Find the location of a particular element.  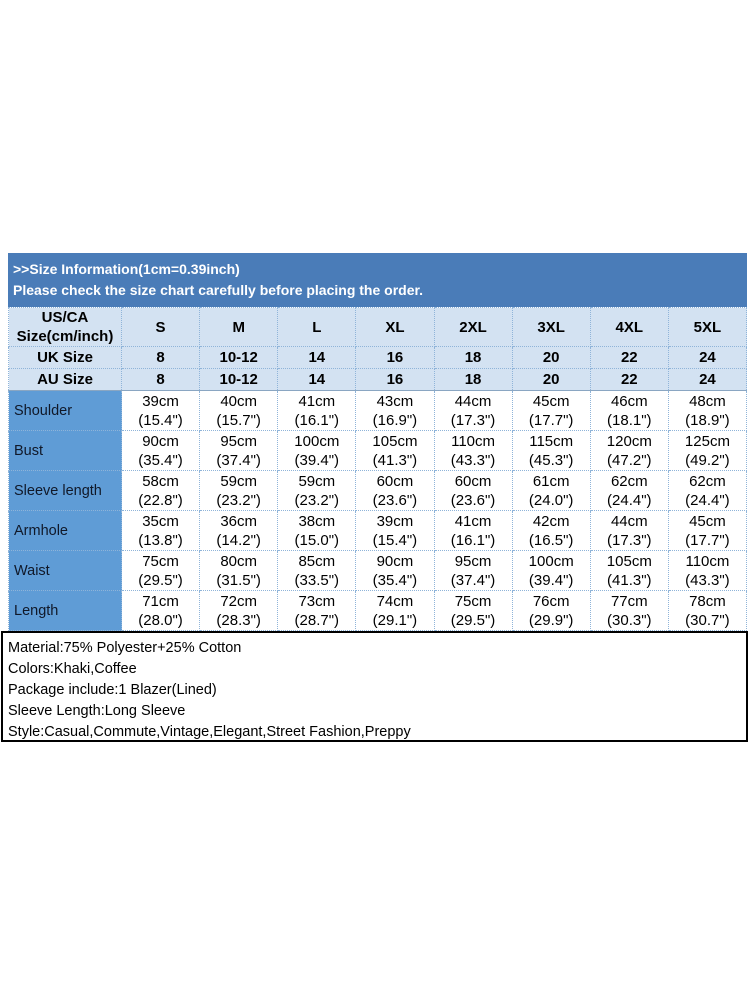

product-package: Package include:1 Blazer(Lined) is located at coordinates (112, 690).